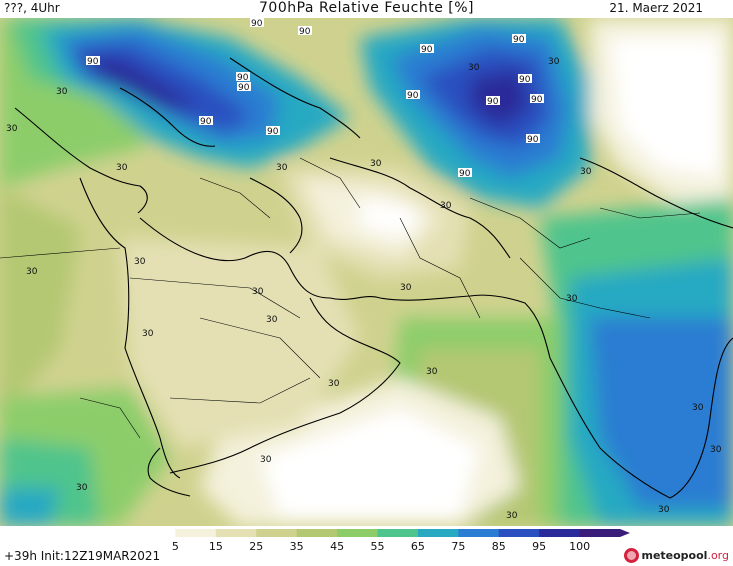 The height and width of the screenshot is (566, 733). Describe the element at coordinates (625, 533) in the screenshot. I see `colorbar-arrow` at that location.